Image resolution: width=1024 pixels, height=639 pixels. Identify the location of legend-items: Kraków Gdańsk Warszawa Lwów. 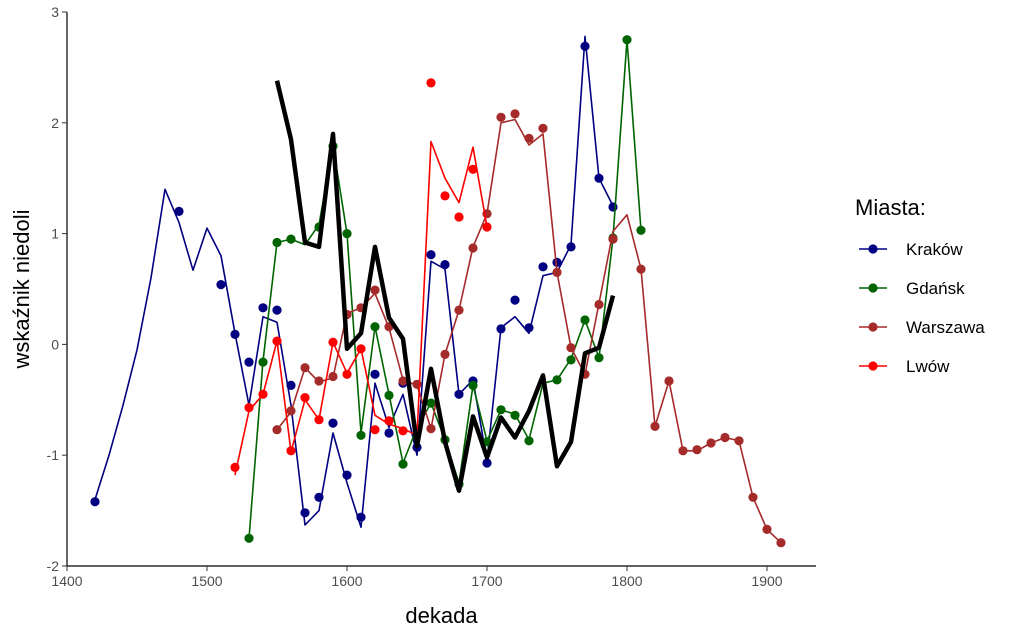
(922, 308).